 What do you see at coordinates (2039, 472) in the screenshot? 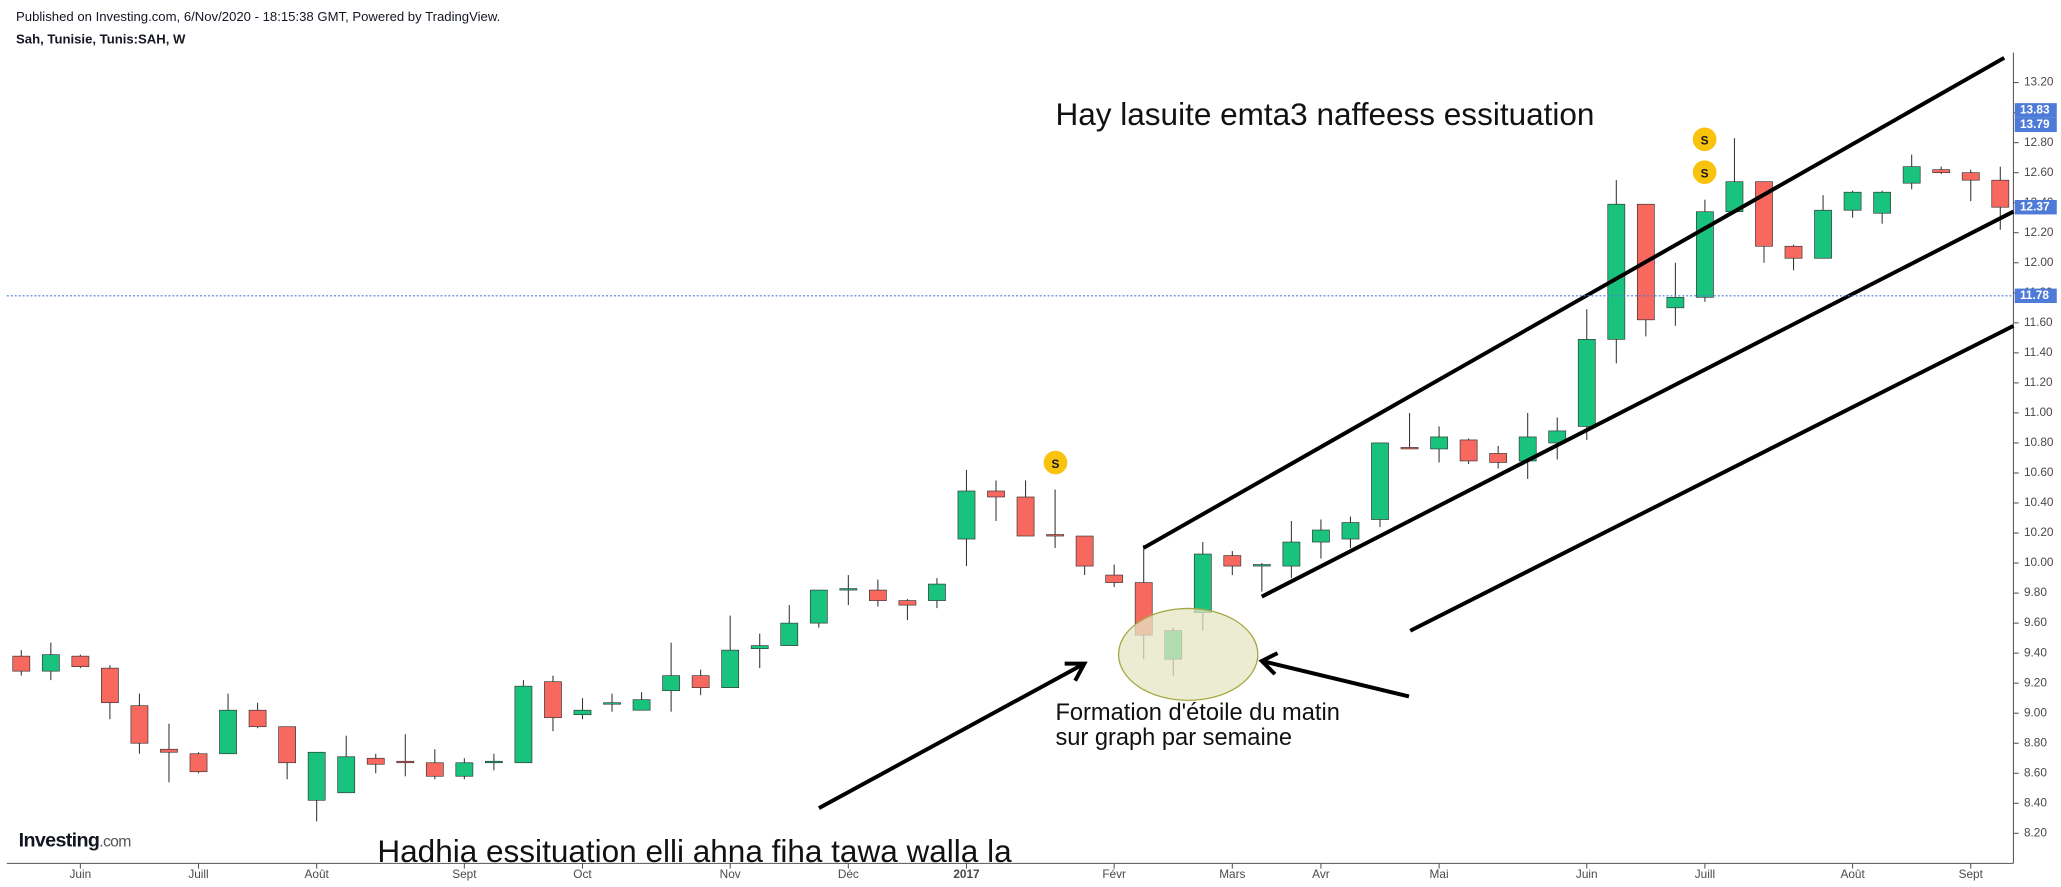
I see `y-tick-label: 10.60` at bounding box center [2039, 472].